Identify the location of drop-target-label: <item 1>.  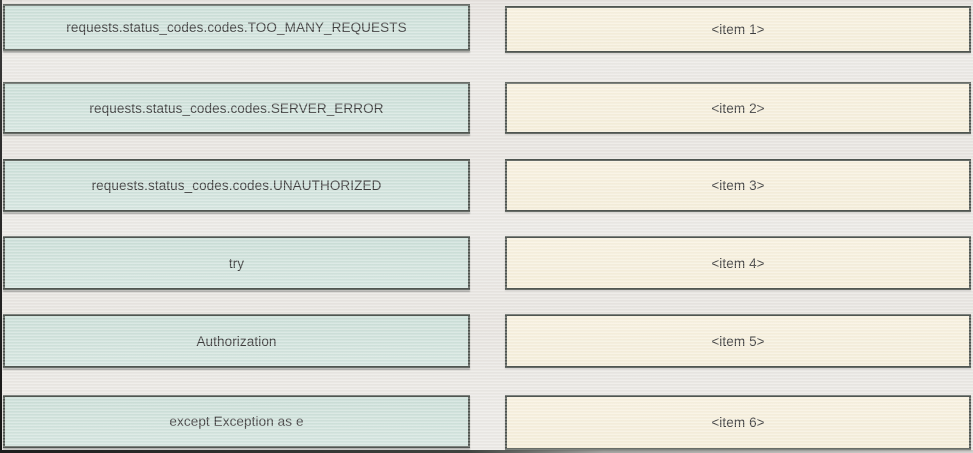
(738, 29).